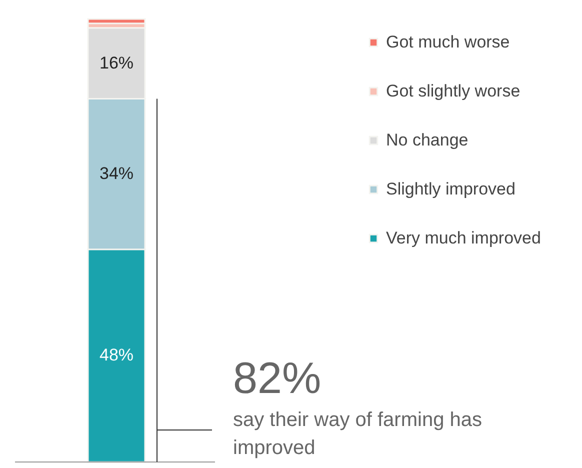 Image resolution: width=582 pixels, height=468 pixels. What do you see at coordinates (116, 174) in the screenshot?
I see `data-label: 34%` at bounding box center [116, 174].